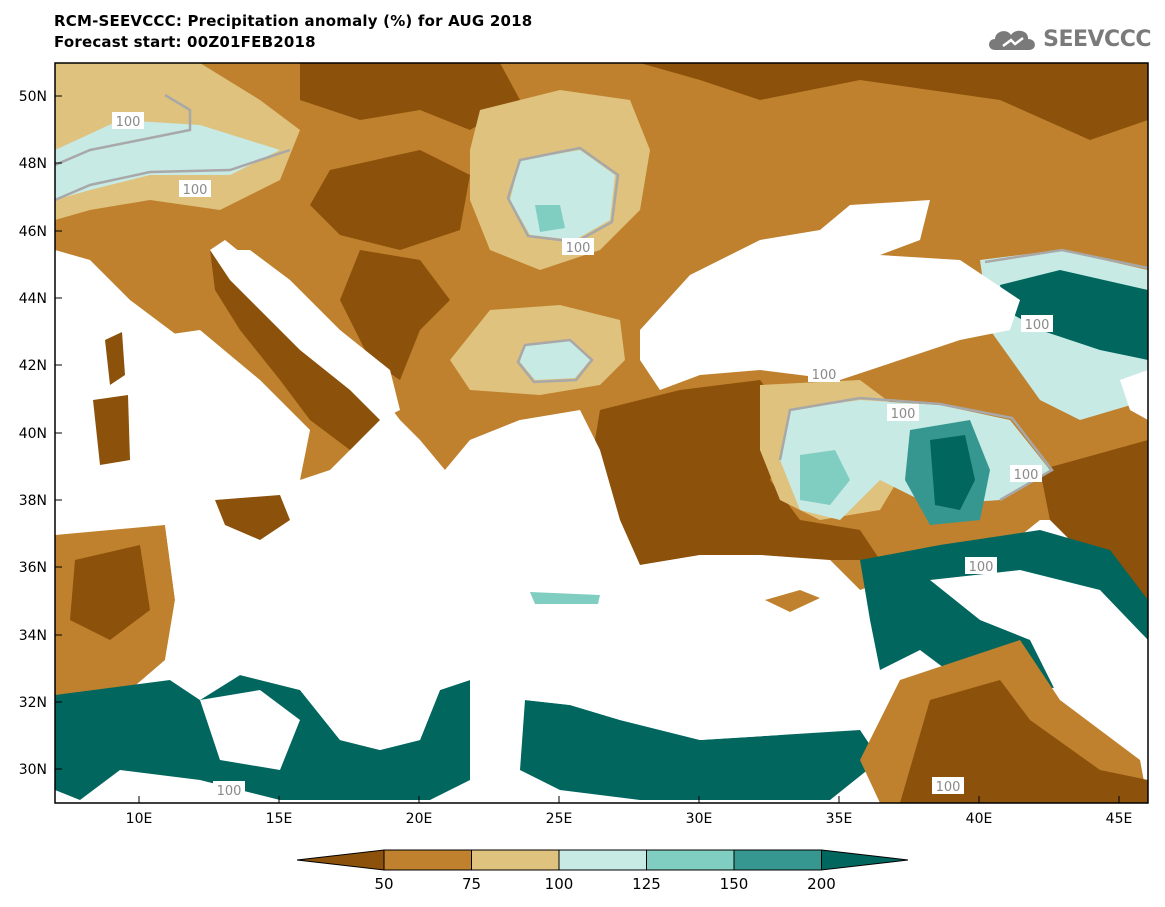 The image size is (1165, 907). What do you see at coordinates (1012, 40) in the screenshot?
I see `cloud-icon` at bounding box center [1012, 40].